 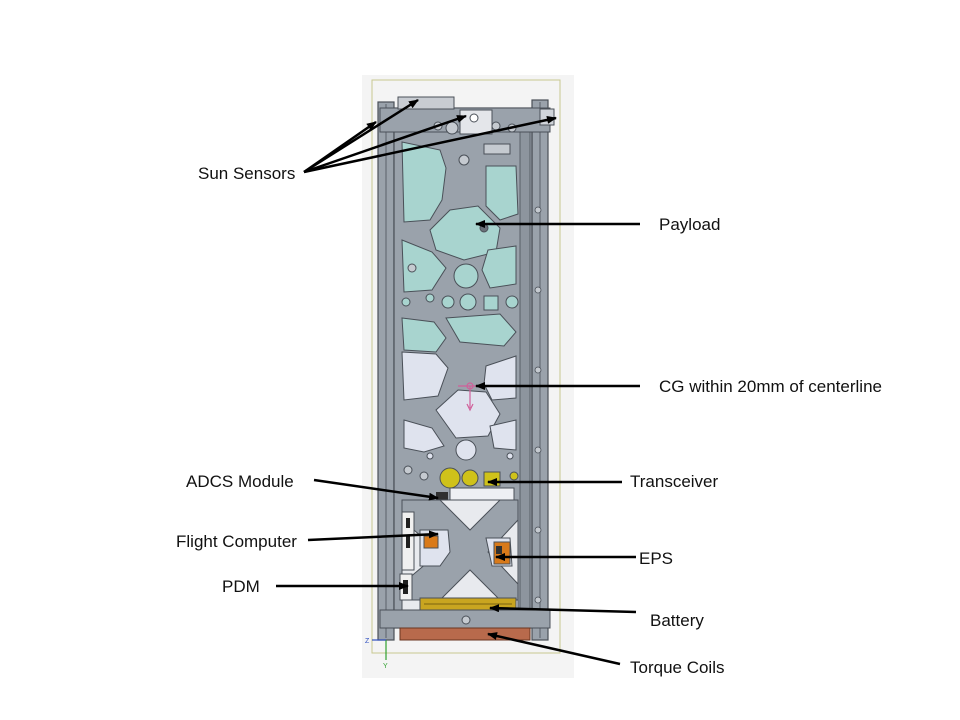 What do you see at coordinates (247, 173) in the screenshot?
I see `label-sun-sensors: Sun Sensors` at bounding box center [247, 173].